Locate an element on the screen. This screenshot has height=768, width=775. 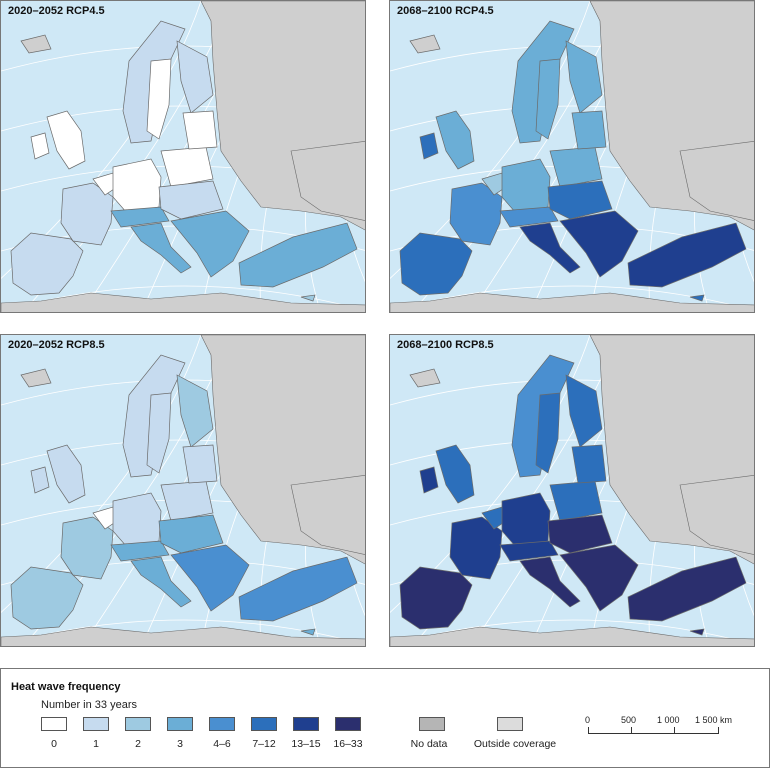
legend-label-5: 7–12 is located at coordinates (264, 744).